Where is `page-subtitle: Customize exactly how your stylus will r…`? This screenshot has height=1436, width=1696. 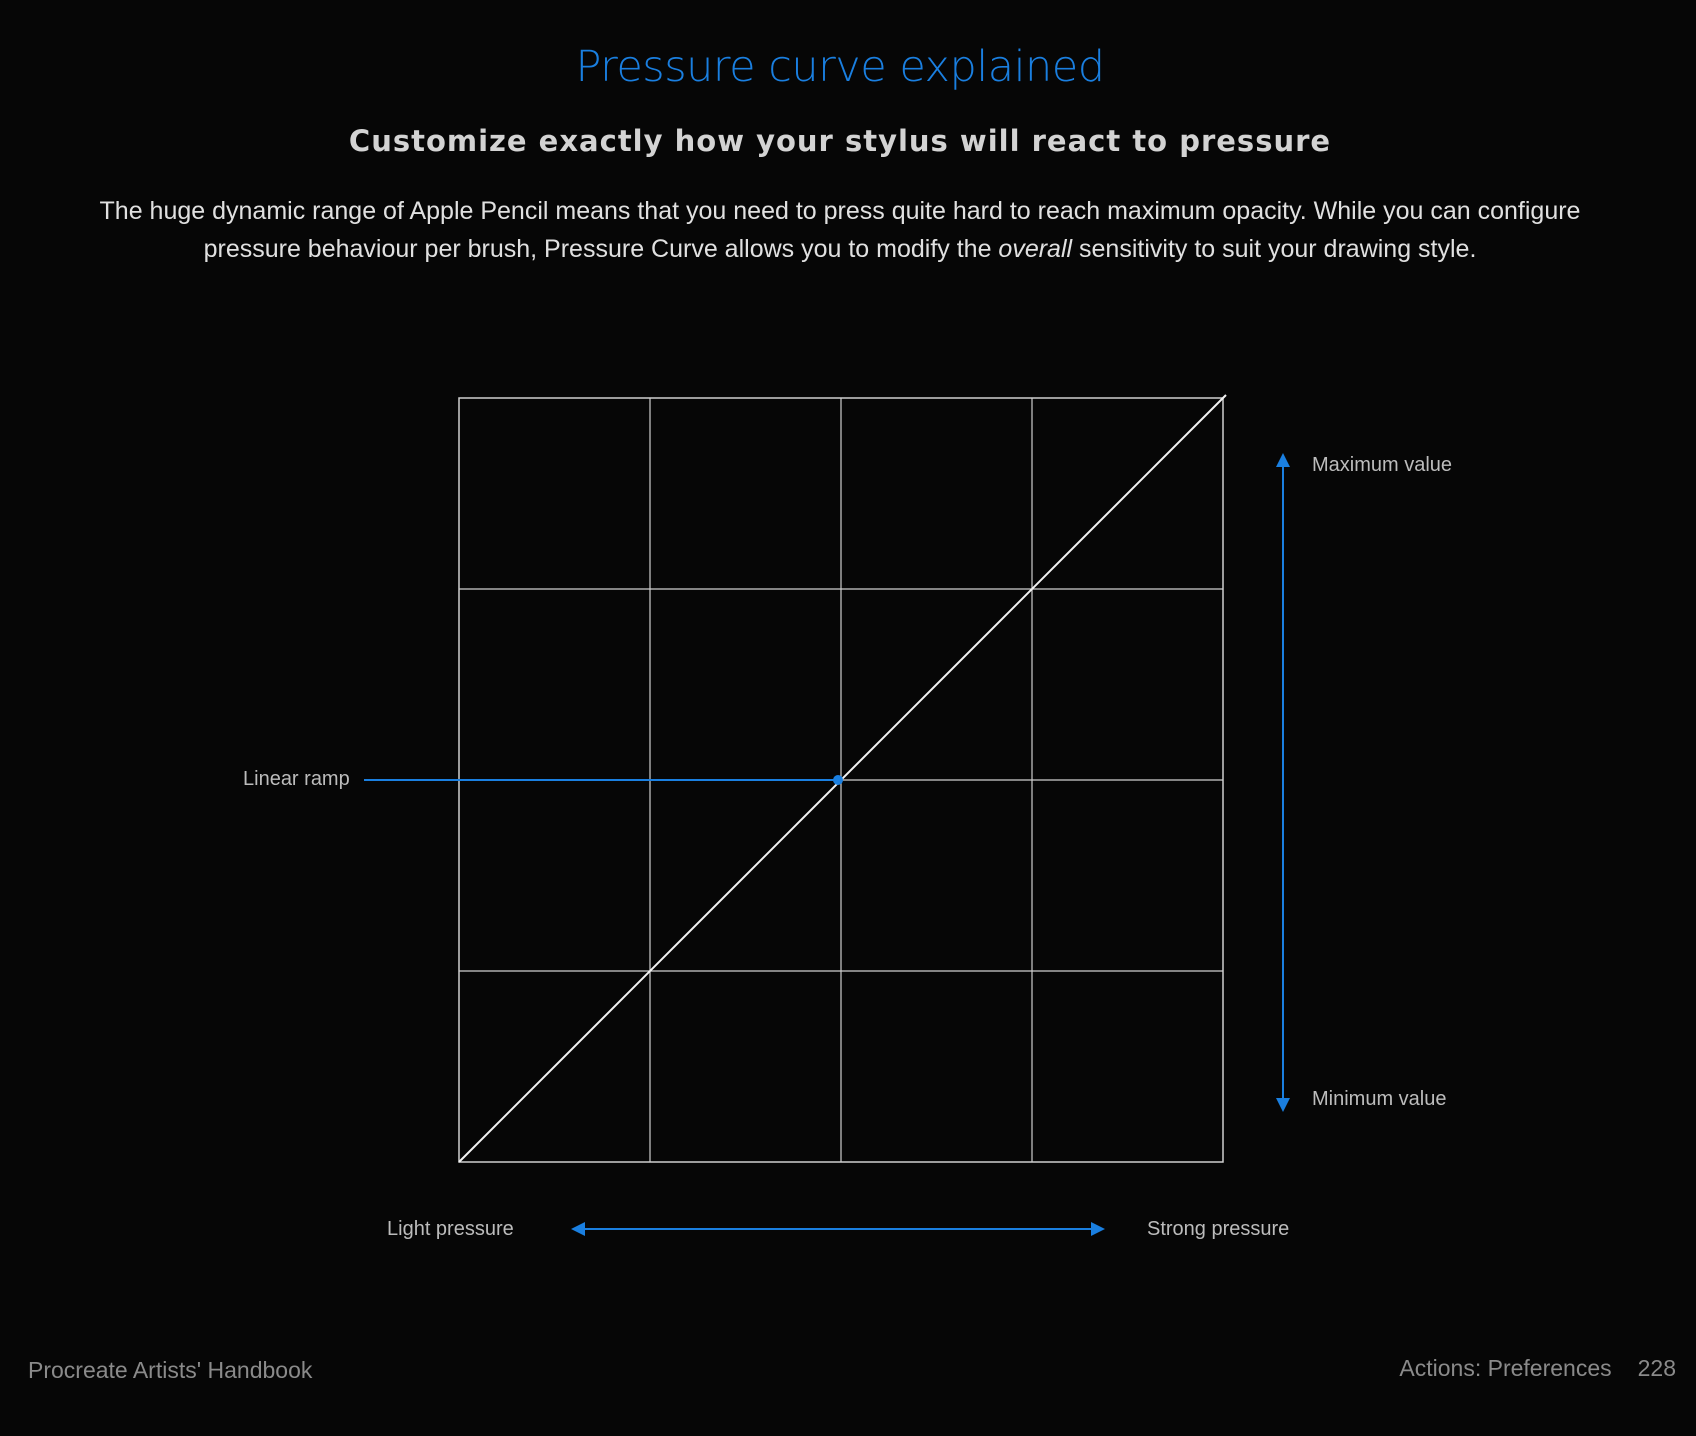
page-subtitle: Customize exactly how your stylus will r… is located at coordinates (840, 141).